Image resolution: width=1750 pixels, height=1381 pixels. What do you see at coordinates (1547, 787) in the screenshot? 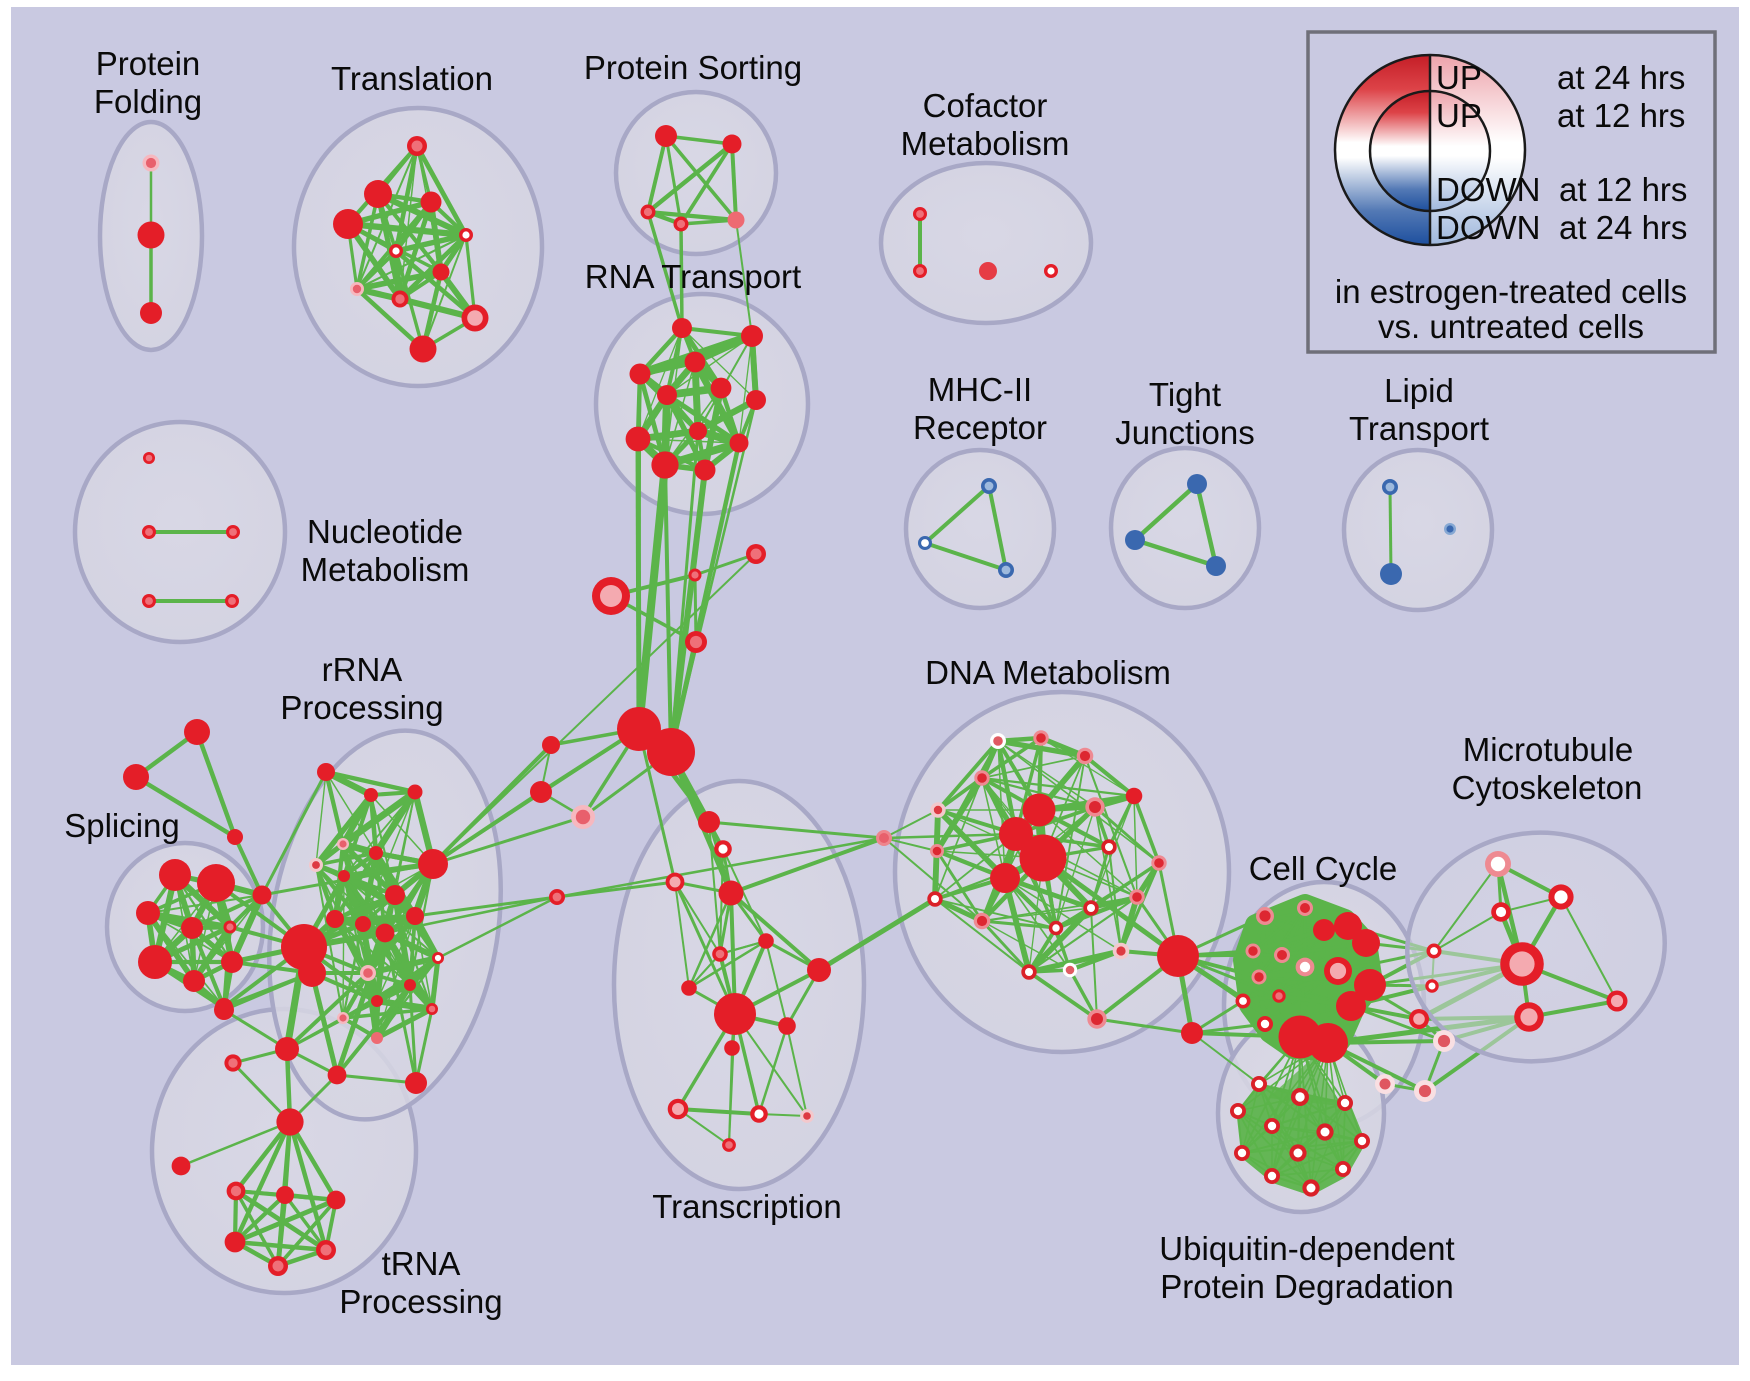
I see `svg-text: Cytoskeleton` at bounding box center [1547, 787].